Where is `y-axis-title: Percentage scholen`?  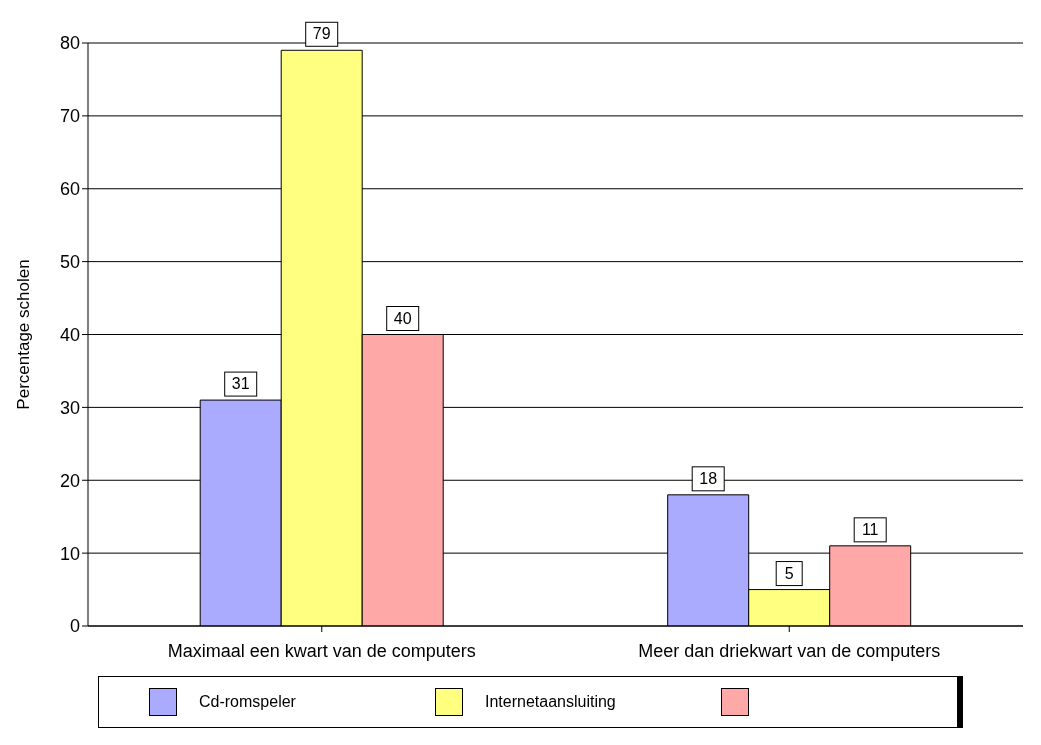 y-axis-title: Percentage scholen is located at coordinates (24, 334).